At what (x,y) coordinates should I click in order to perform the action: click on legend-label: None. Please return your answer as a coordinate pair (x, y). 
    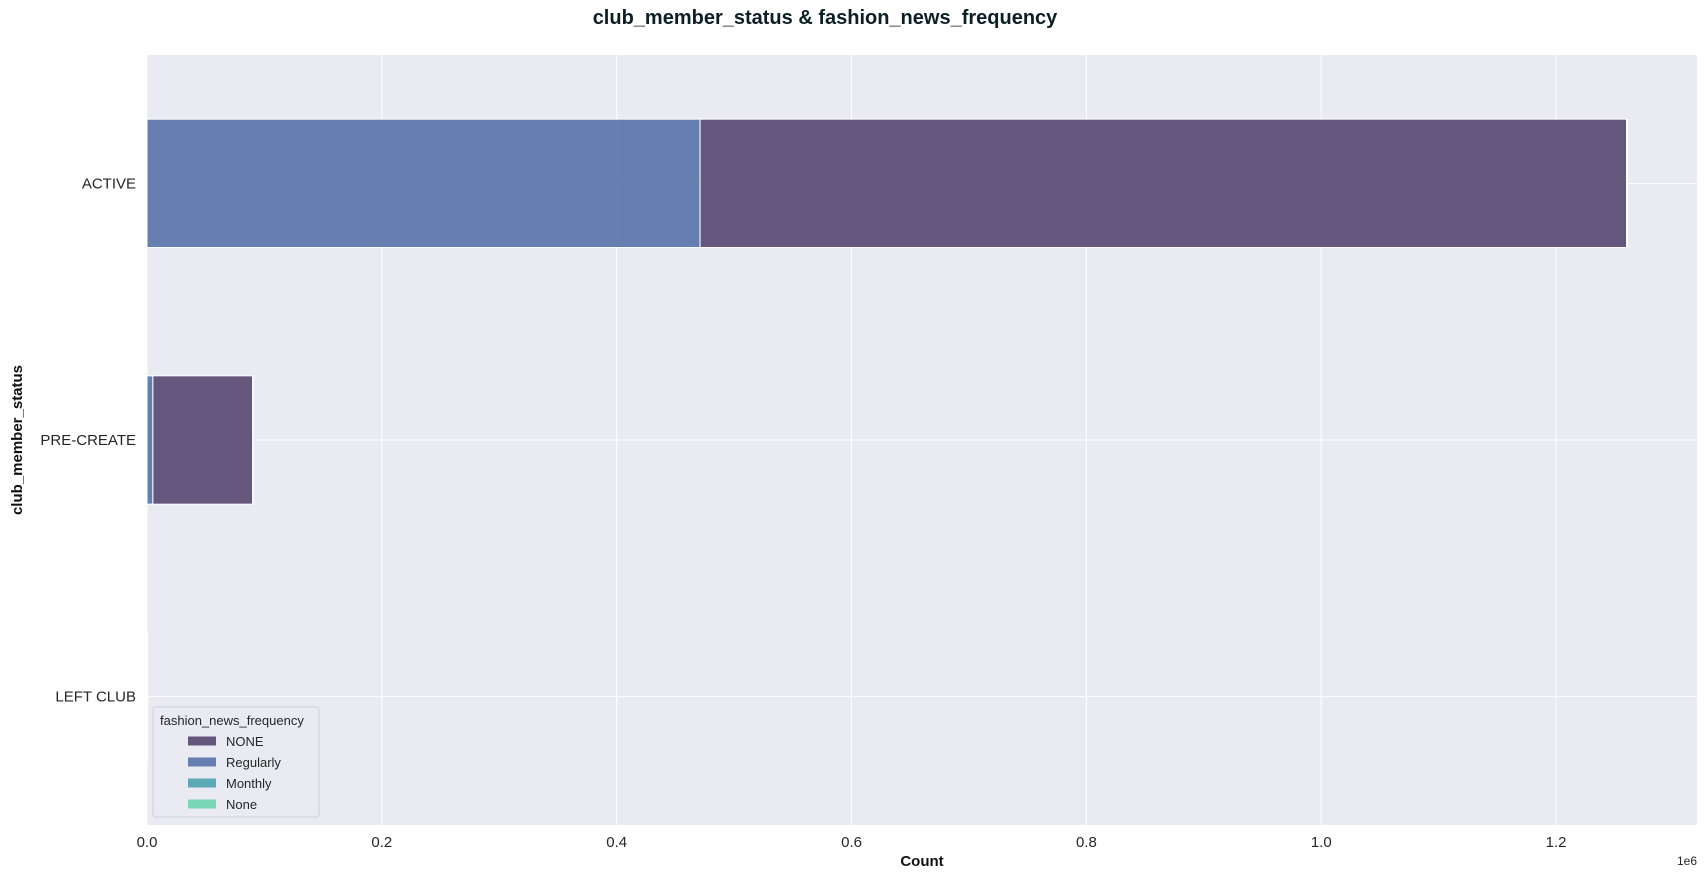
    Looking at the image, I should click on (241, 804).